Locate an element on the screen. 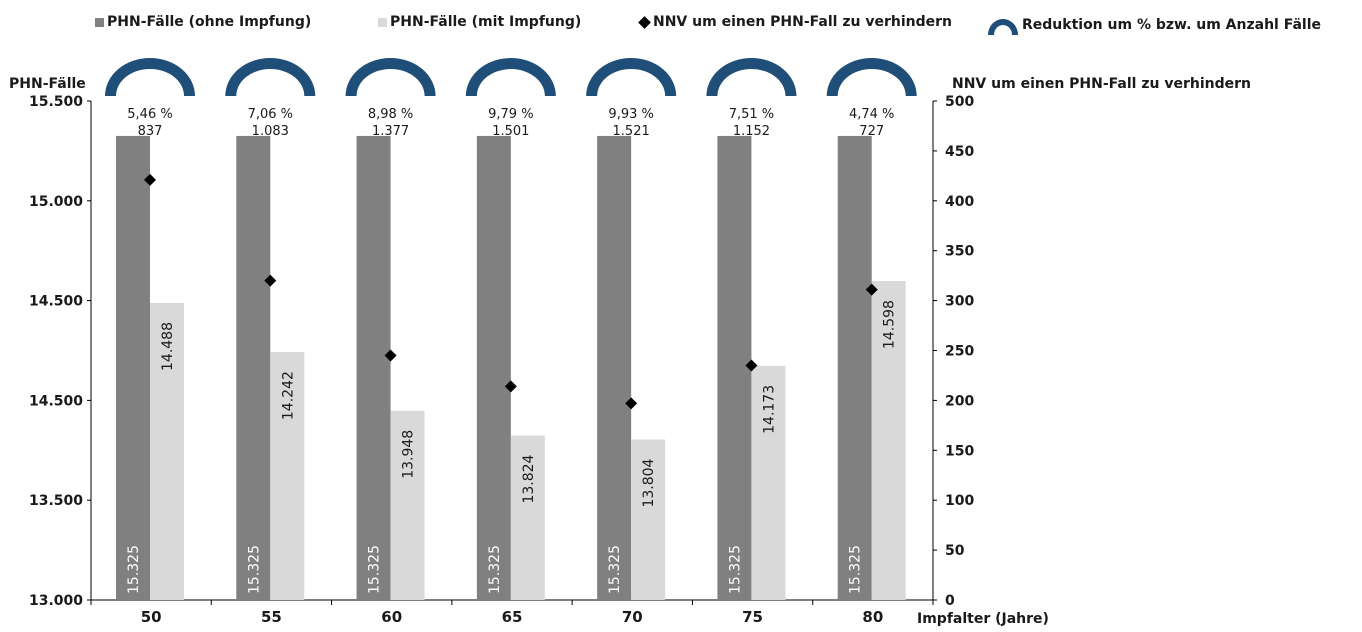  reduction-count-label: 1.521 is located at coordinates (631, 131).